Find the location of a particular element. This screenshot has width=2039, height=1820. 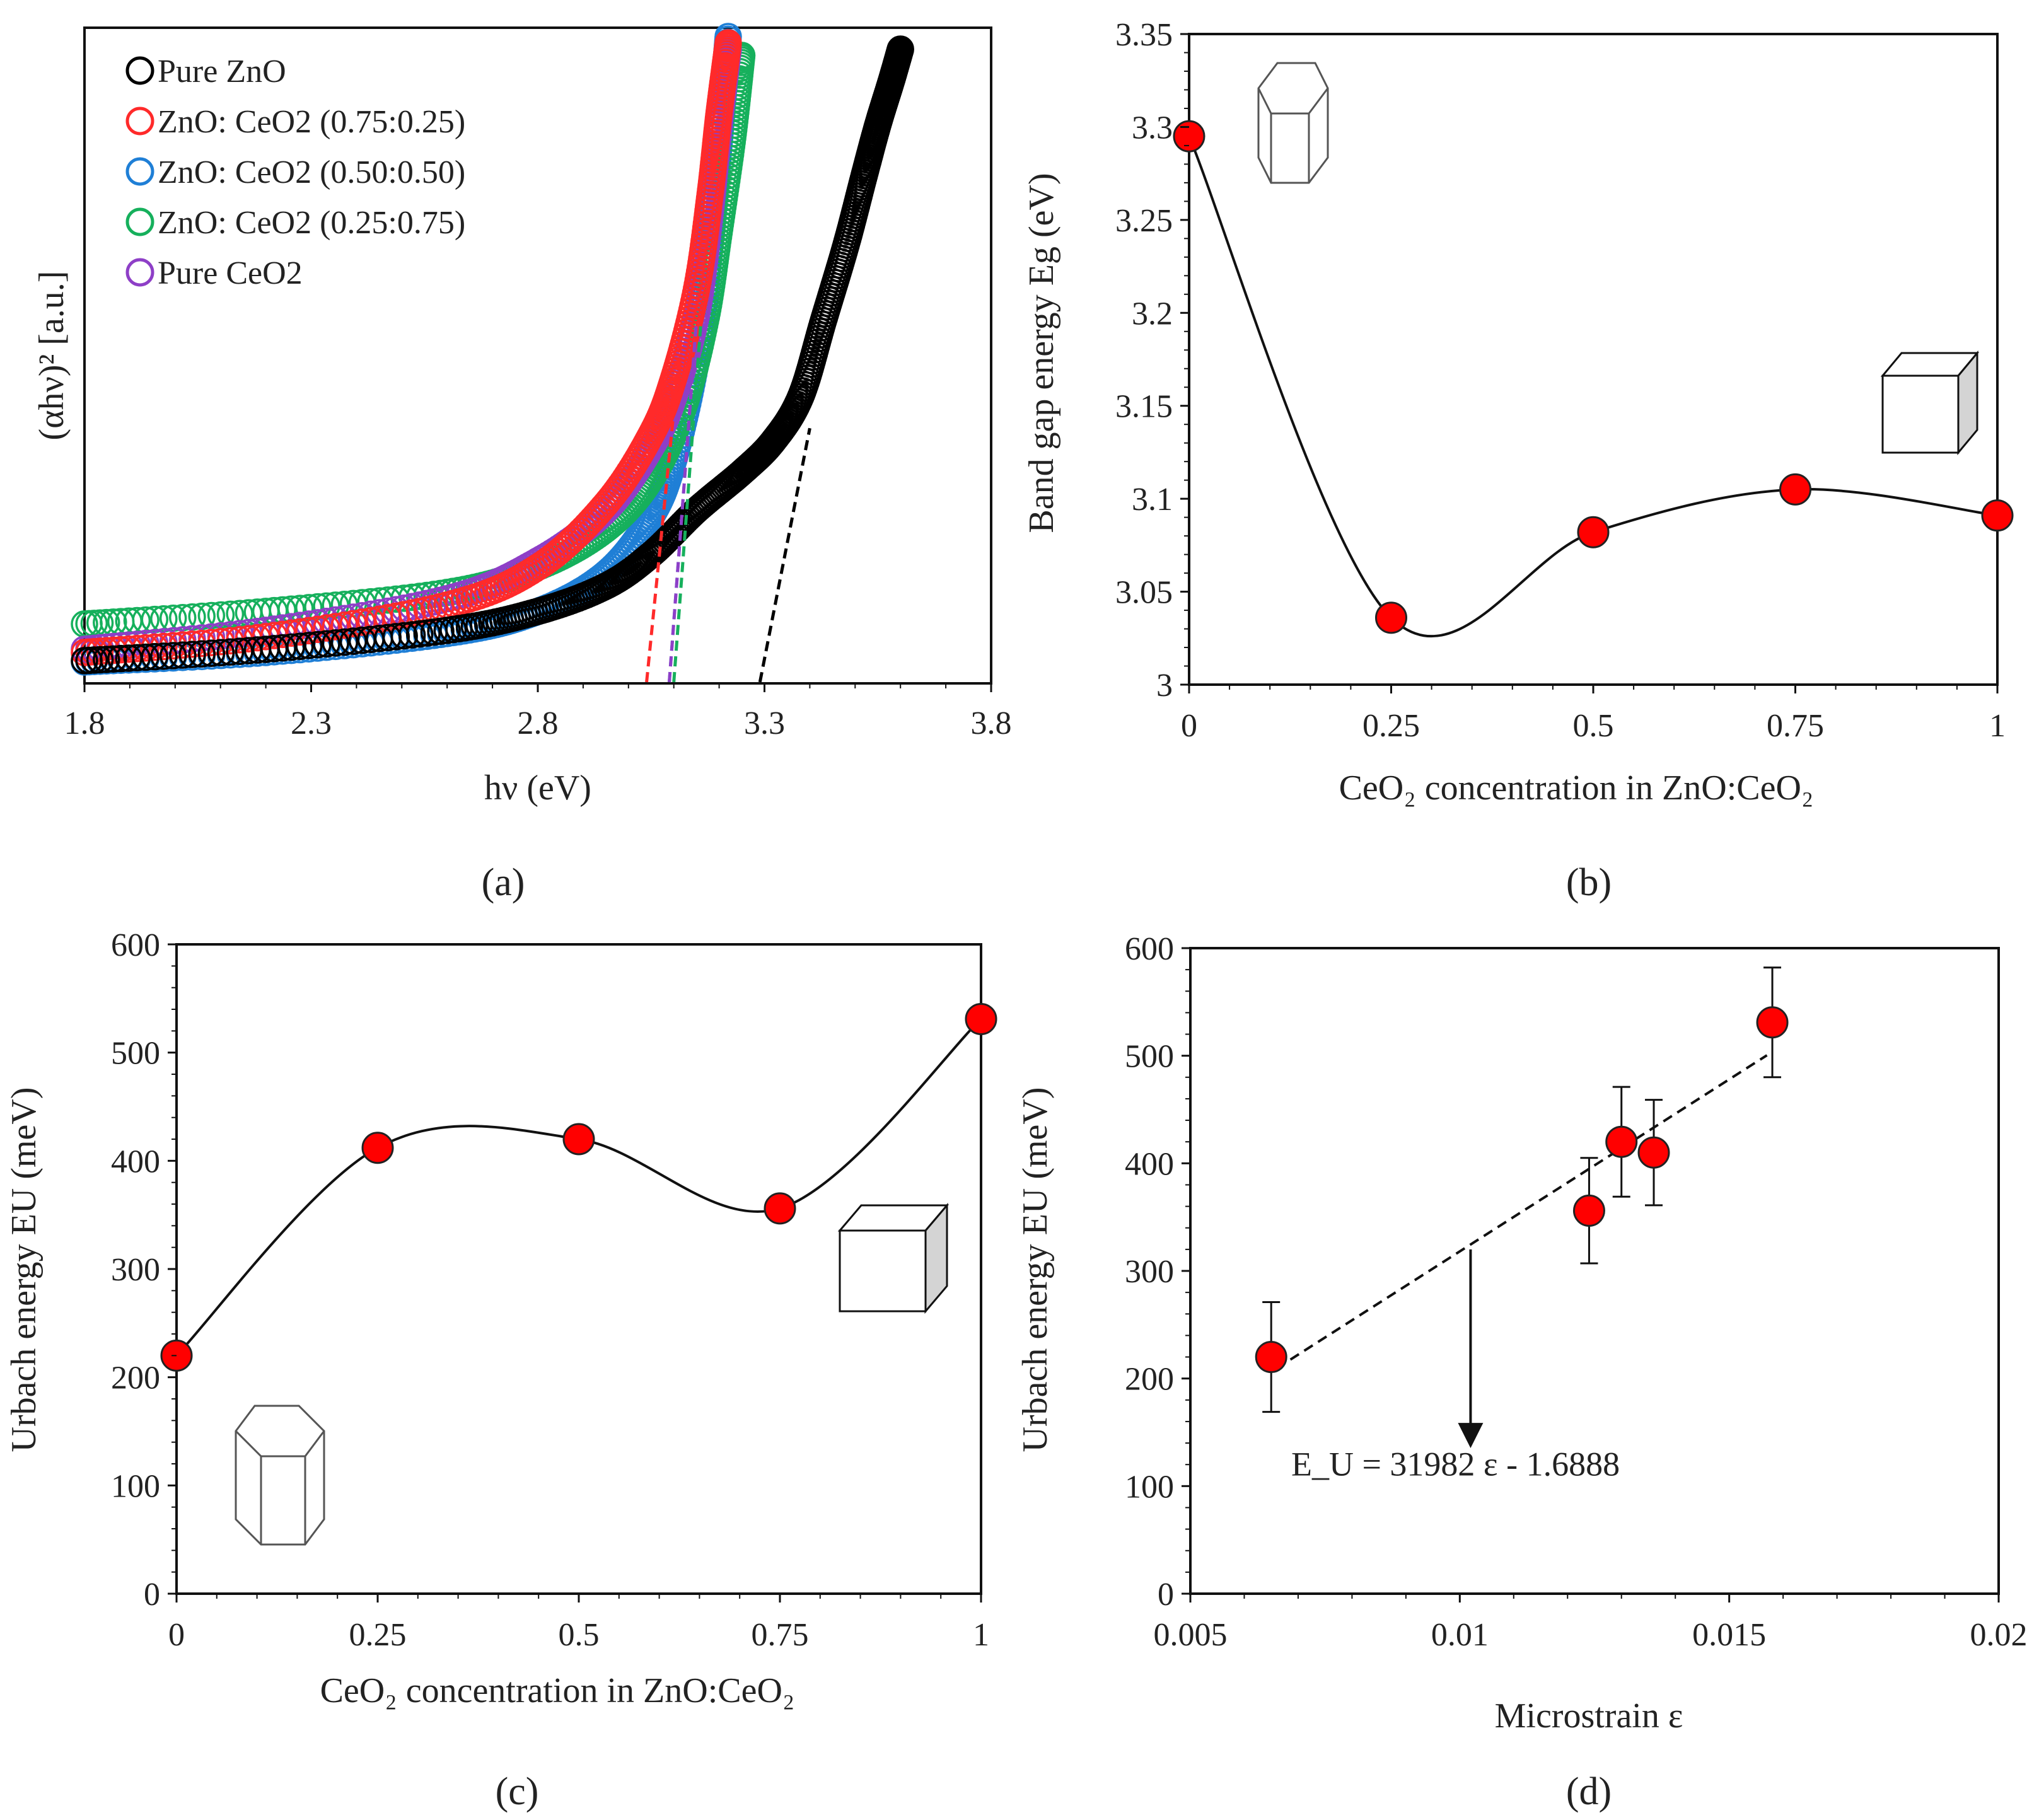

y-tick-label: 3.25 is located at coordinates (1144, 221).